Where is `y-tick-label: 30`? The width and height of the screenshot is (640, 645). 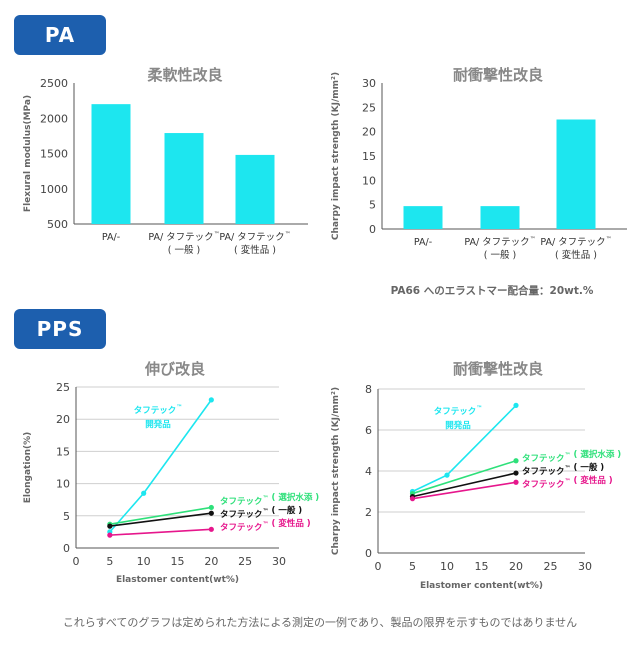 y-tick-label: 30 is located at coordinates (369, 83).